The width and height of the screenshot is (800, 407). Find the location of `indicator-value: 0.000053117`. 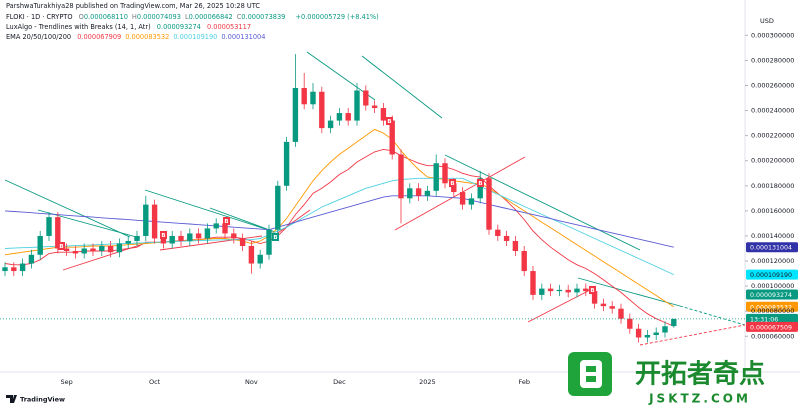

indicator-value: 0.000053117 is located at coordinates (229, 27).